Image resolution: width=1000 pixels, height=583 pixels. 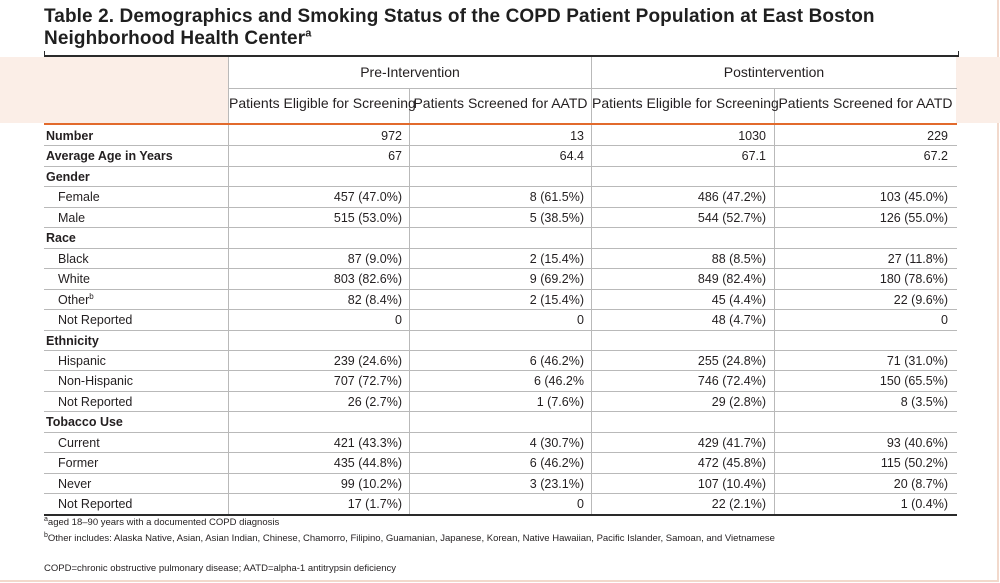 What do you see at coordinates (398, 320) in the screenshot?
I see `cell-value: 0` at bounding box center [398, 320].